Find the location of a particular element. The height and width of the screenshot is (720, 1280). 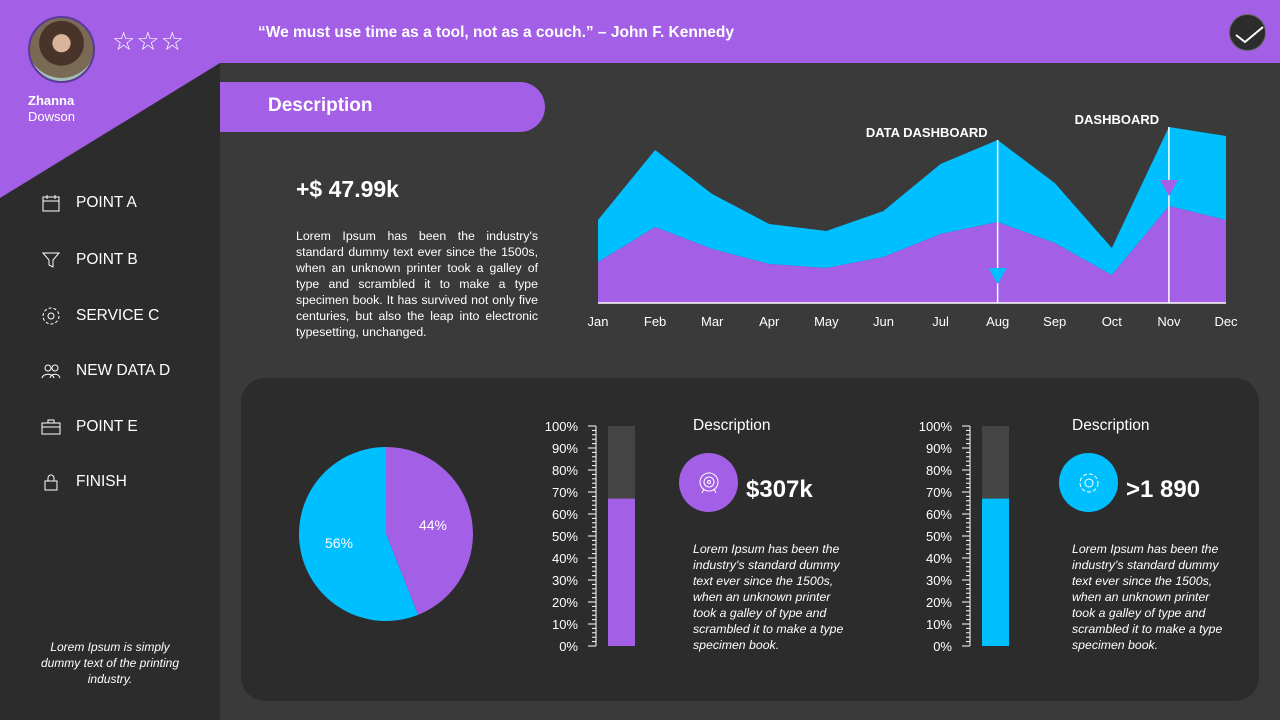

x-tick-label: Dec is located at coordinates (1226, 321).